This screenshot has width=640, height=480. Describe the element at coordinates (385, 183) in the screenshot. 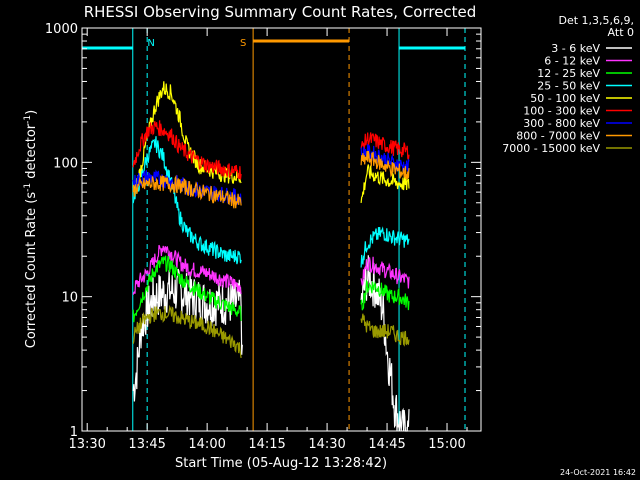

I see `series-line-4-b` at that location.